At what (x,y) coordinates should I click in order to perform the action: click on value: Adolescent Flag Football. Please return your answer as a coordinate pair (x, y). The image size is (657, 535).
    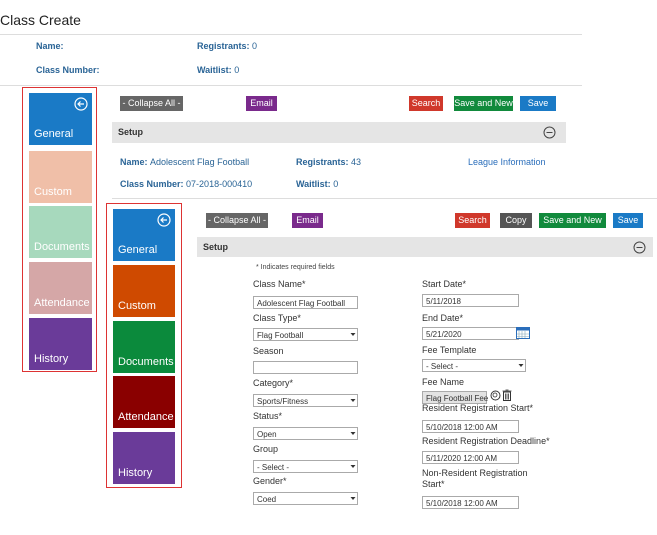
    Looking at the image, I should click on (200, 162).